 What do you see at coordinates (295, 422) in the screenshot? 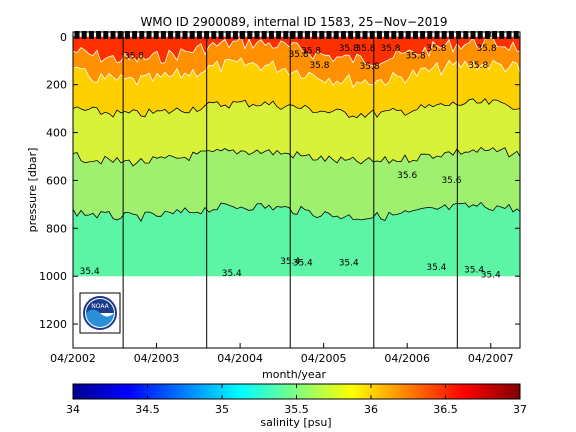
I see `colorbar-label: salinity [psu]` at bounding box center [295, 422].